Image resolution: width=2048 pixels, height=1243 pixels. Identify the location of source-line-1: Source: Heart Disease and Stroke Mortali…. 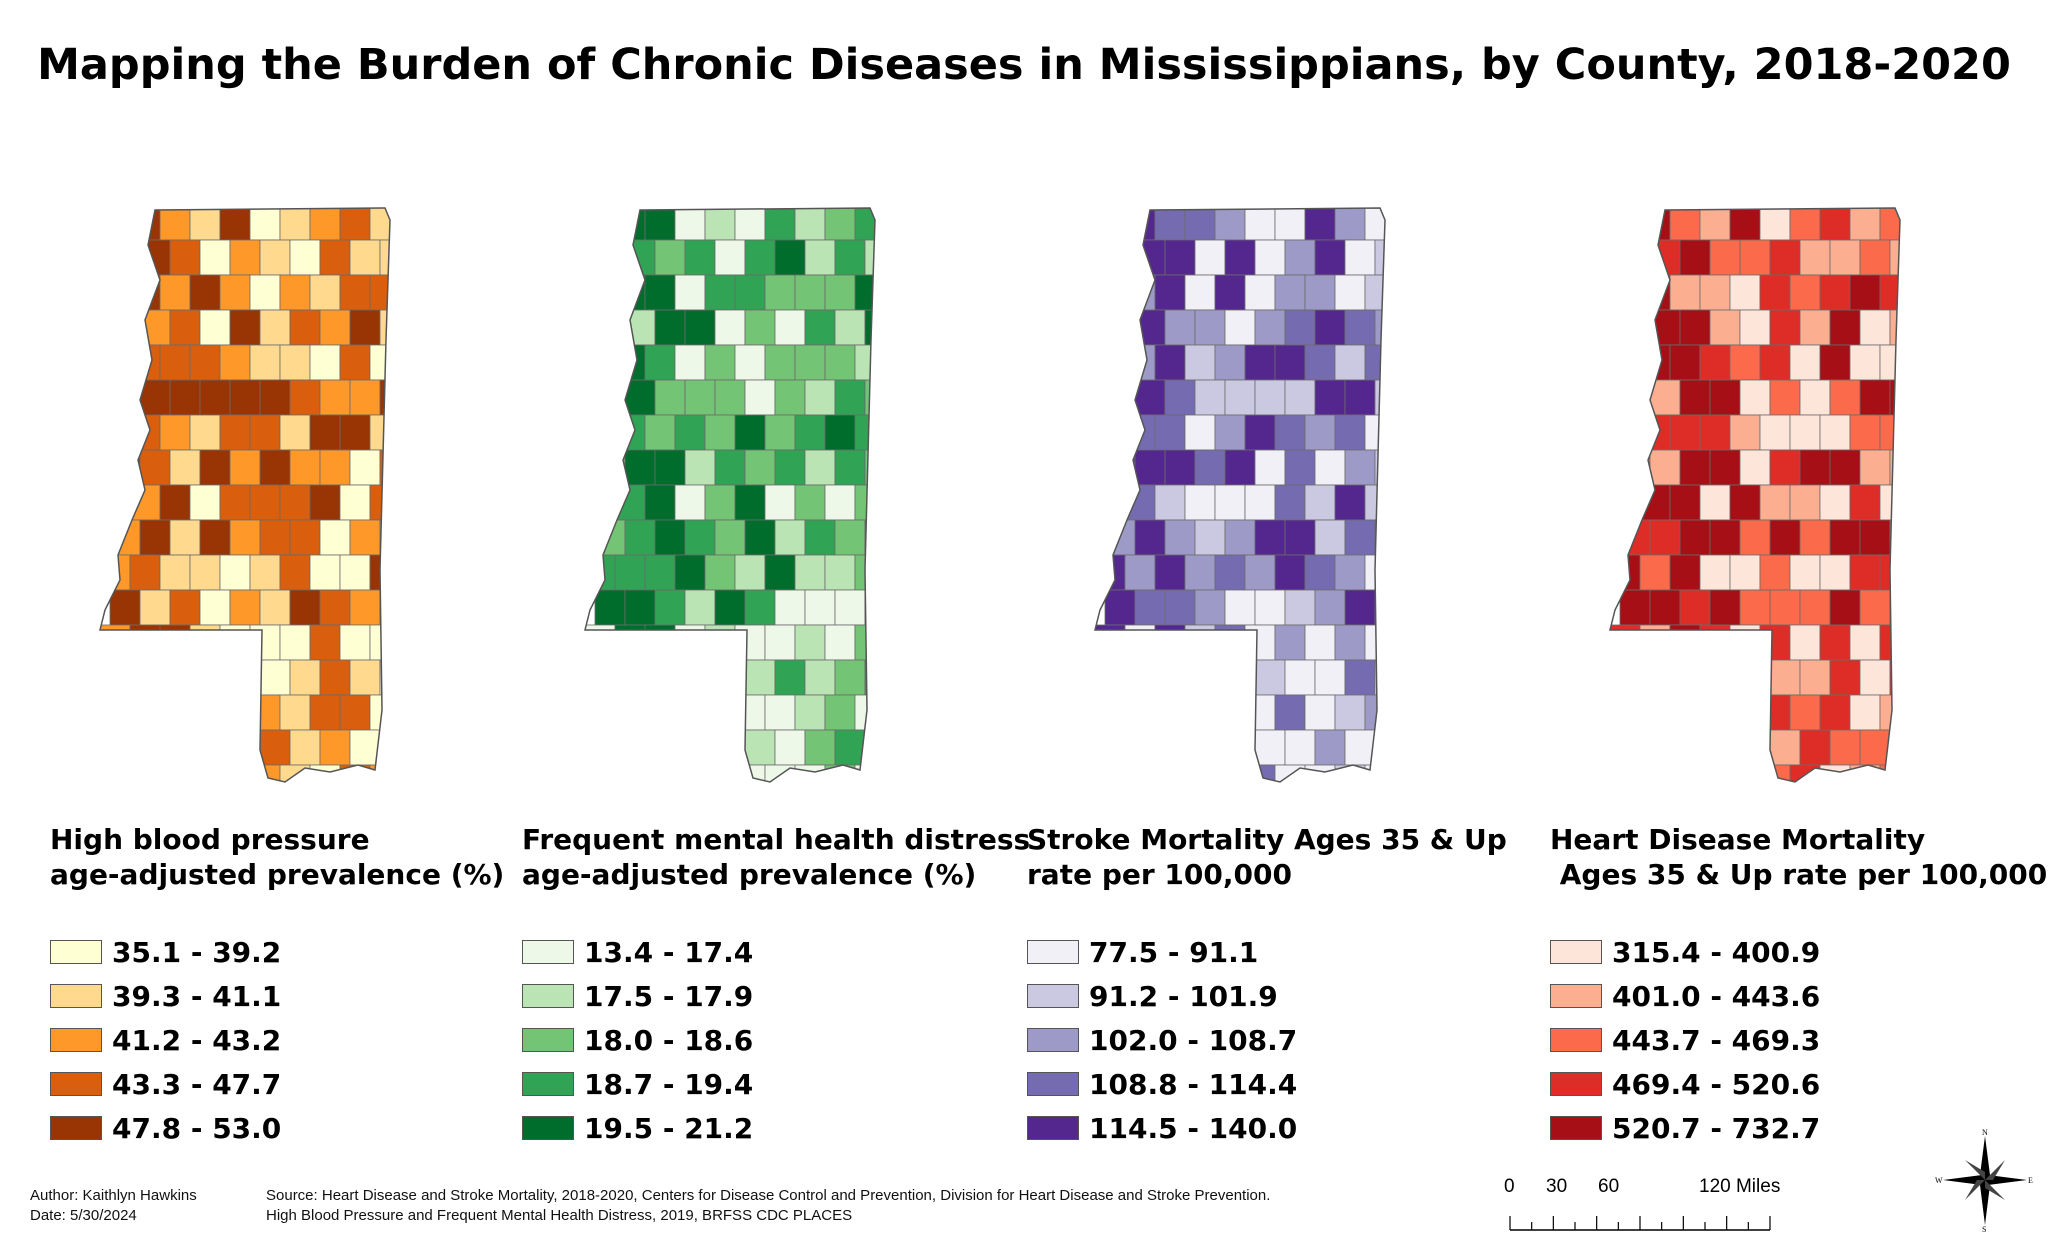
(768, 1195).